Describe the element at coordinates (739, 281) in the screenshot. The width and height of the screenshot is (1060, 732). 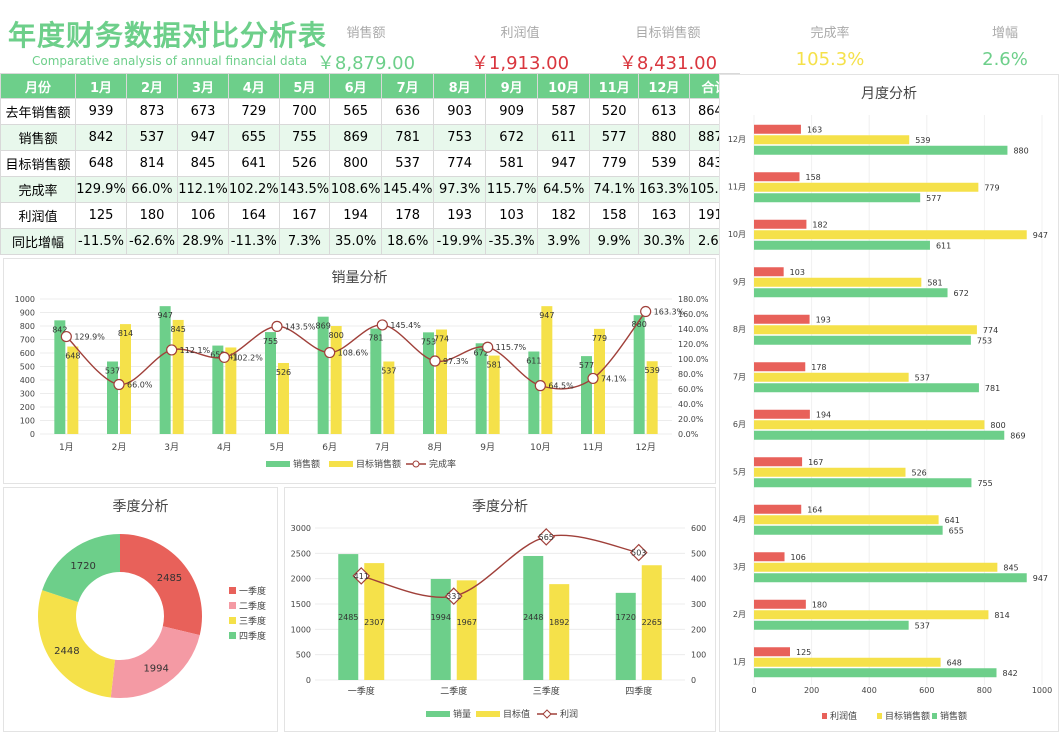
I see `y-tick-label: 9月` at that location.